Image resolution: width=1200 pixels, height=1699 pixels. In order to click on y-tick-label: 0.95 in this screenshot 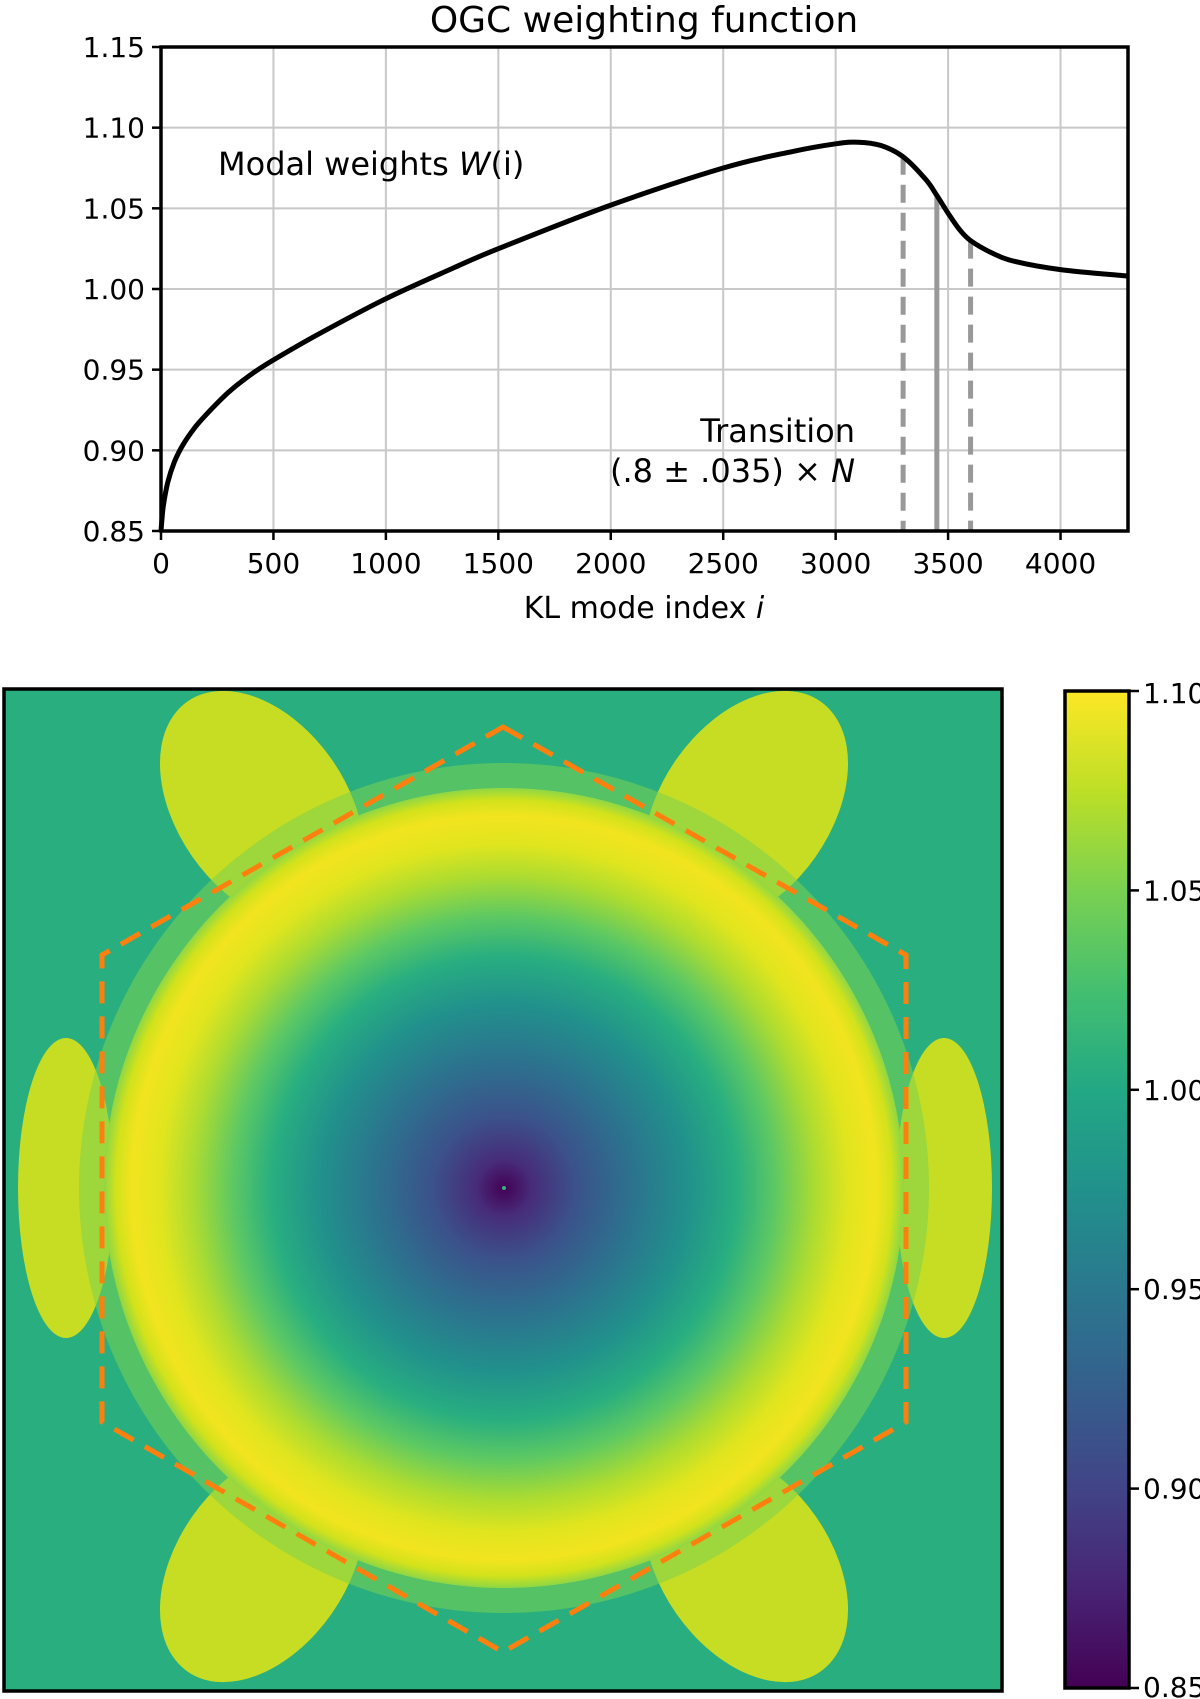, I will do `click(114, 370)`.